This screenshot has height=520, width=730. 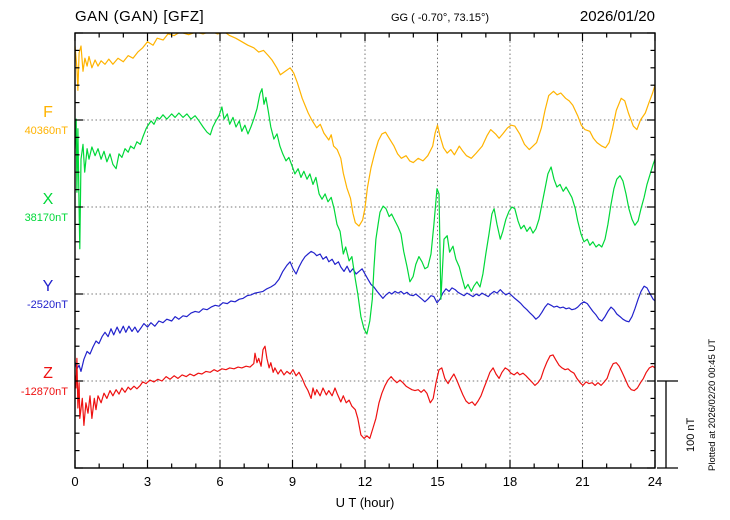 I want to click on channel-base-value-f: 40360nT, so click(x=46, y=131).